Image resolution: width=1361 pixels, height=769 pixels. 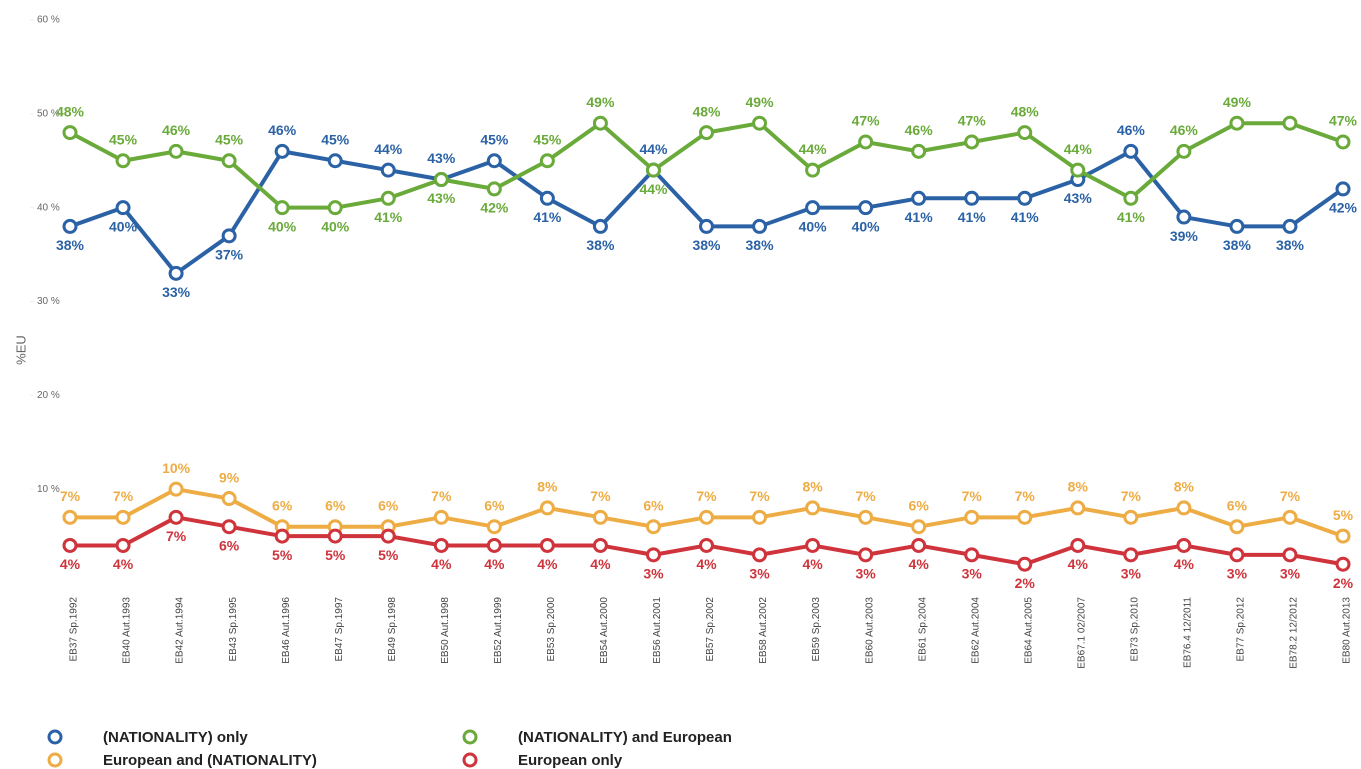 What do you see at coordinates (339, 629) in the screenshot?
I see `x-tick-label: EB47 Sp.1997` at bounding box center [339, 629].